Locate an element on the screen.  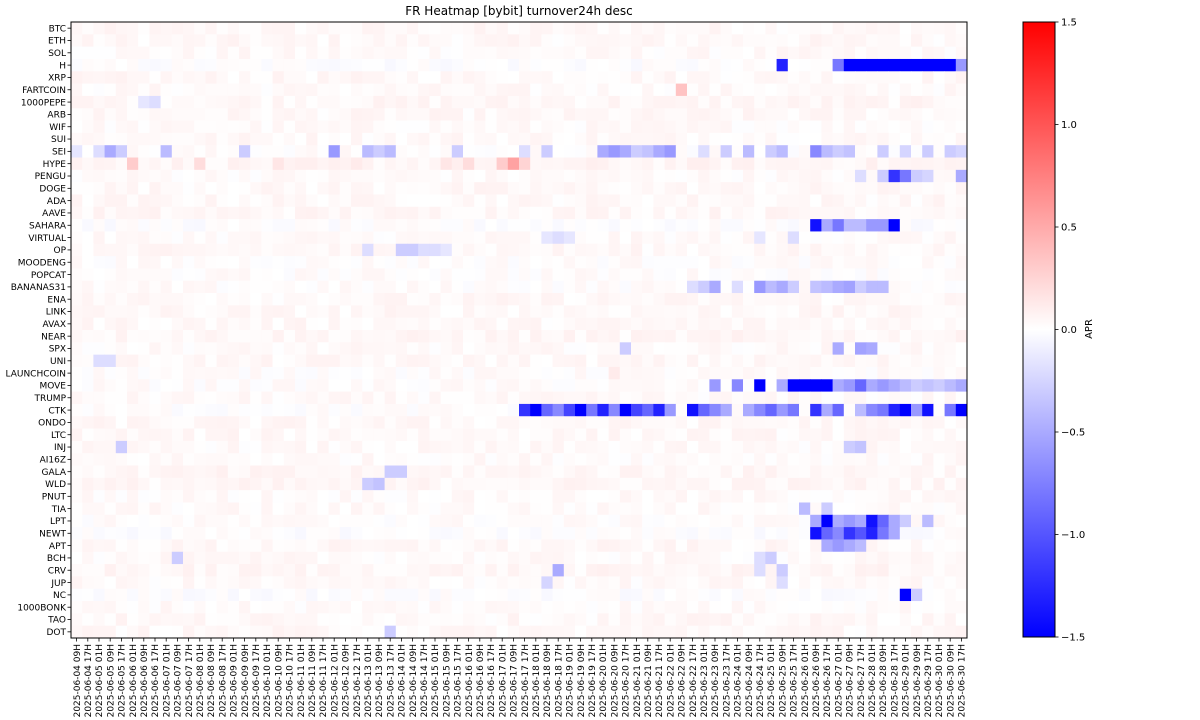
row-label: INJ is located at coordinates (60, 448).